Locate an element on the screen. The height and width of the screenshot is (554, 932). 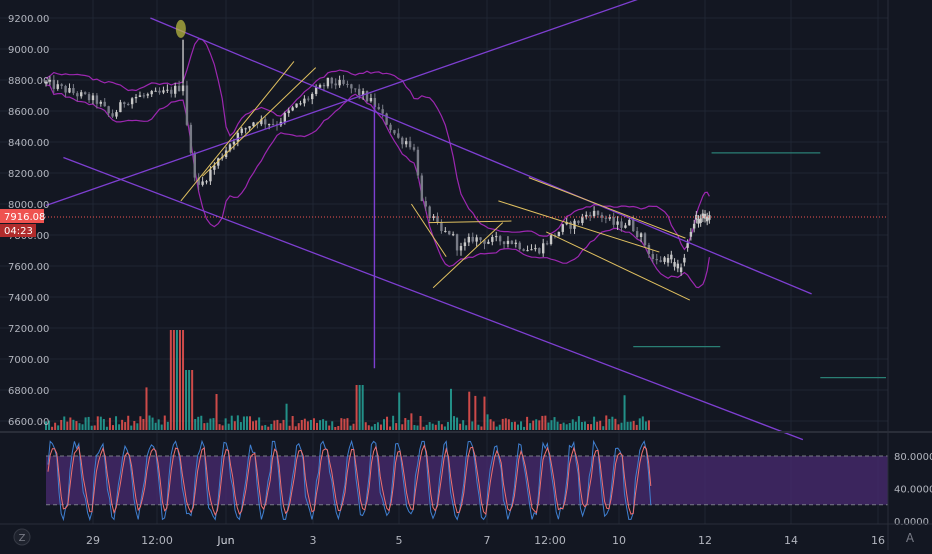
time-tick-label: 12:00 is located at coordinates (550, 540).